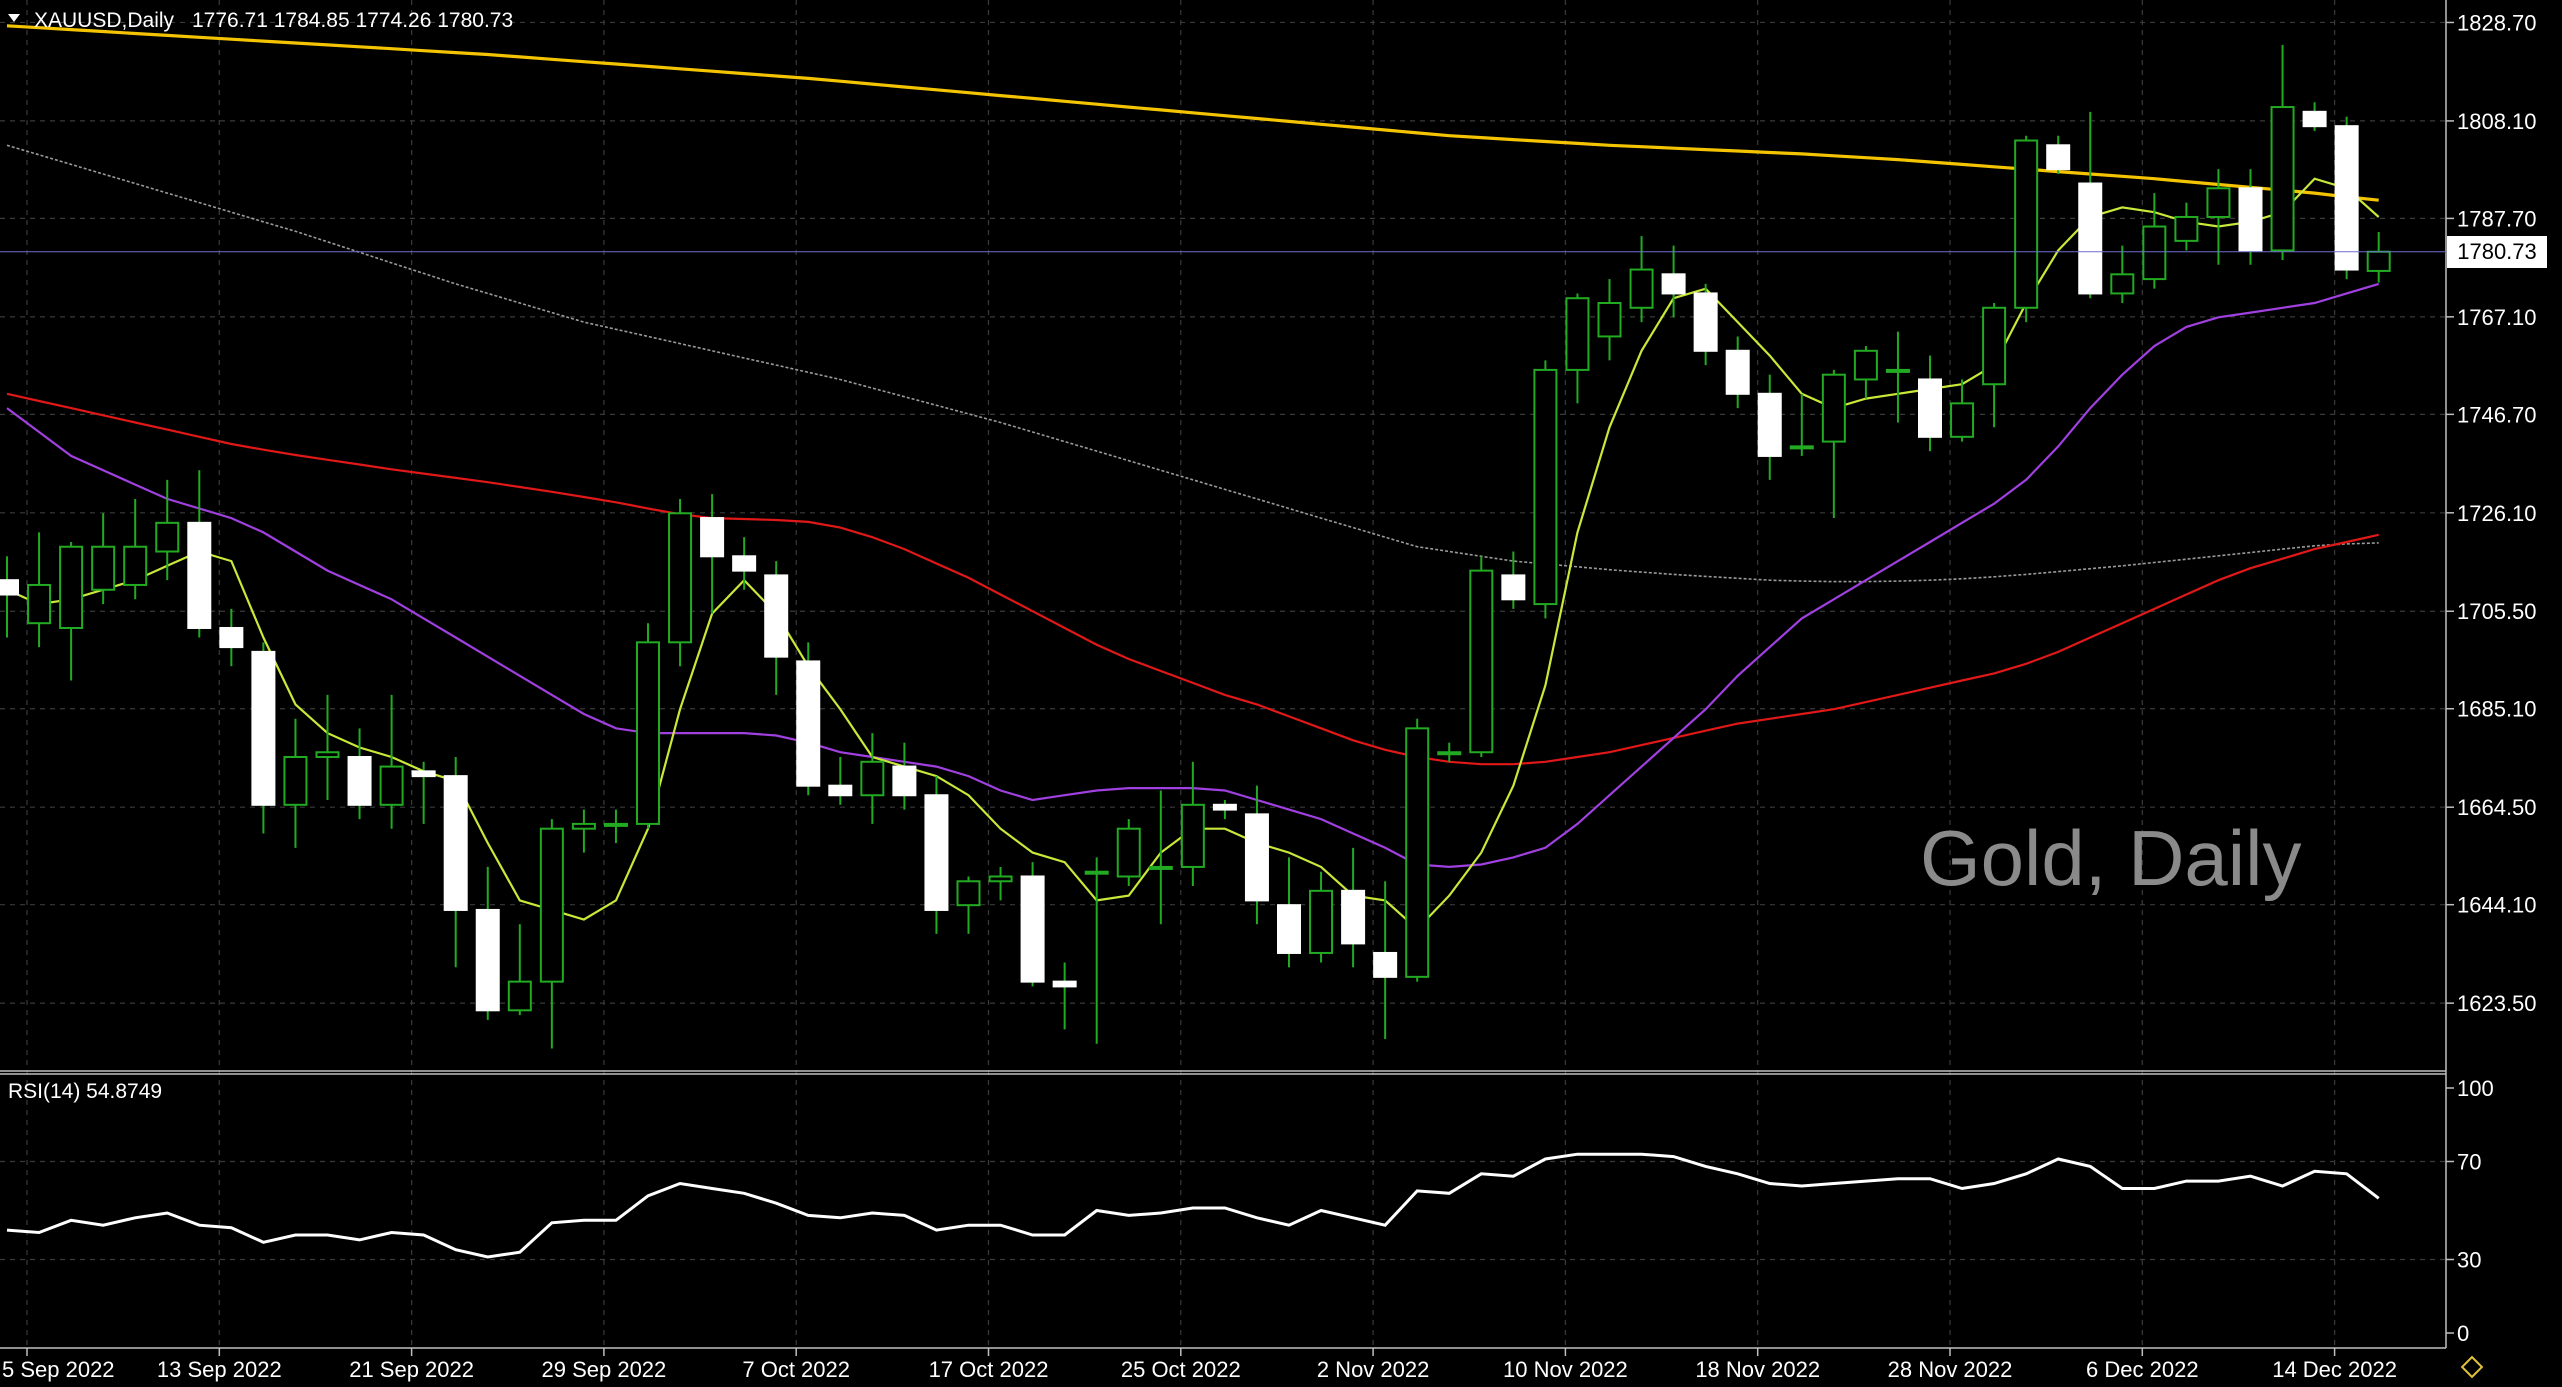 This screenshot has height=1387, width=2562. I want to click on price-tick-label: 1767.10, so click(2497, 317).